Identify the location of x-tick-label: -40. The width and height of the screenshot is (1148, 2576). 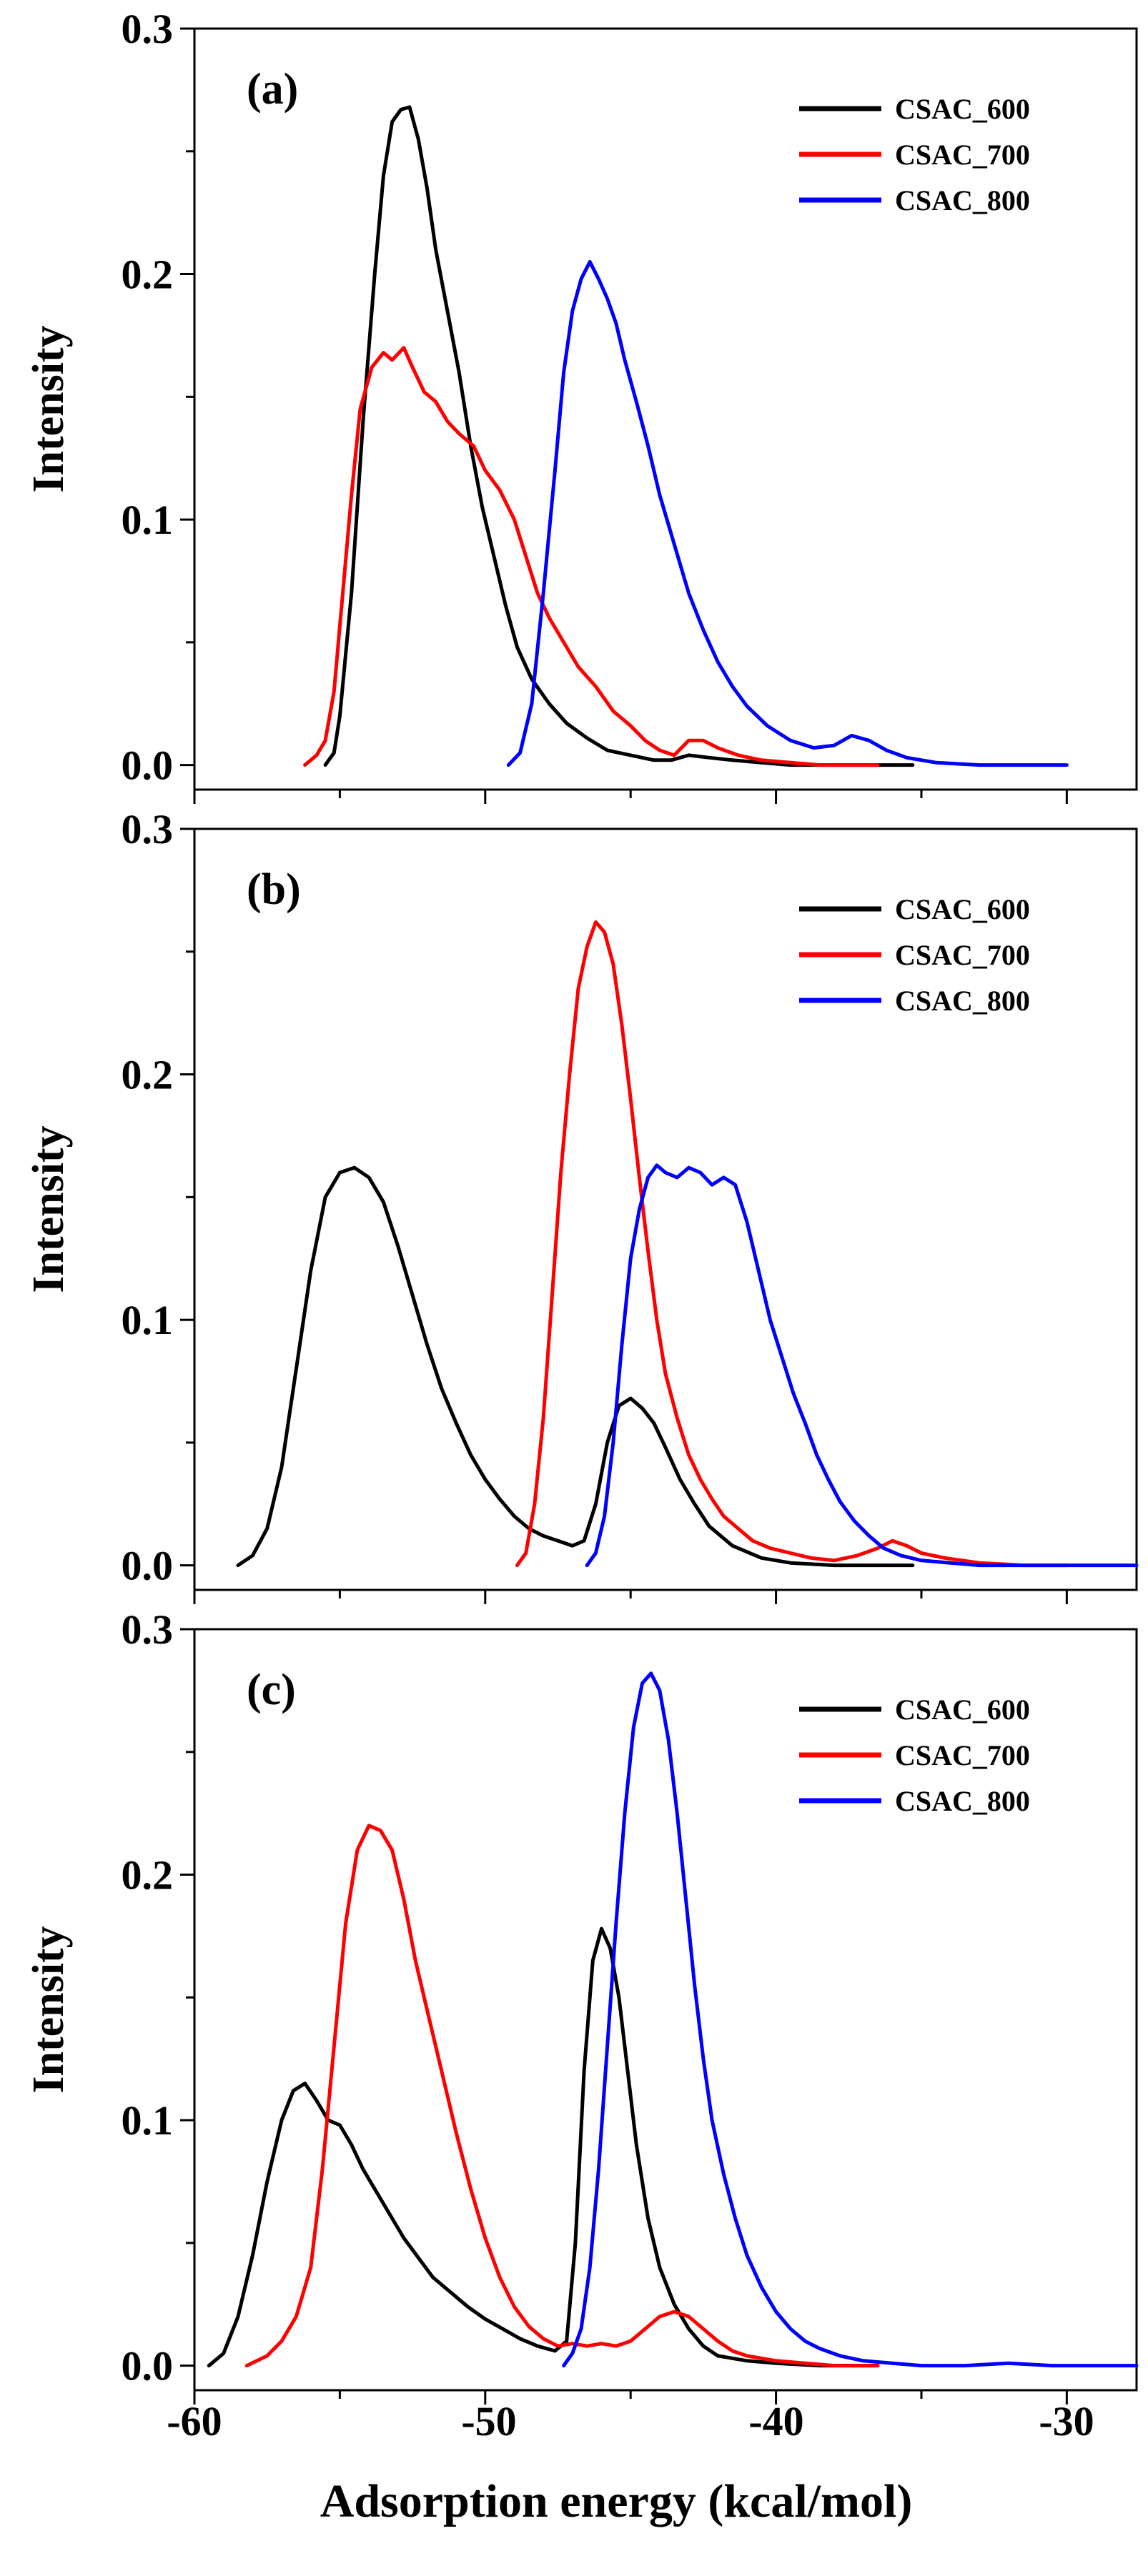
(775, 2421).